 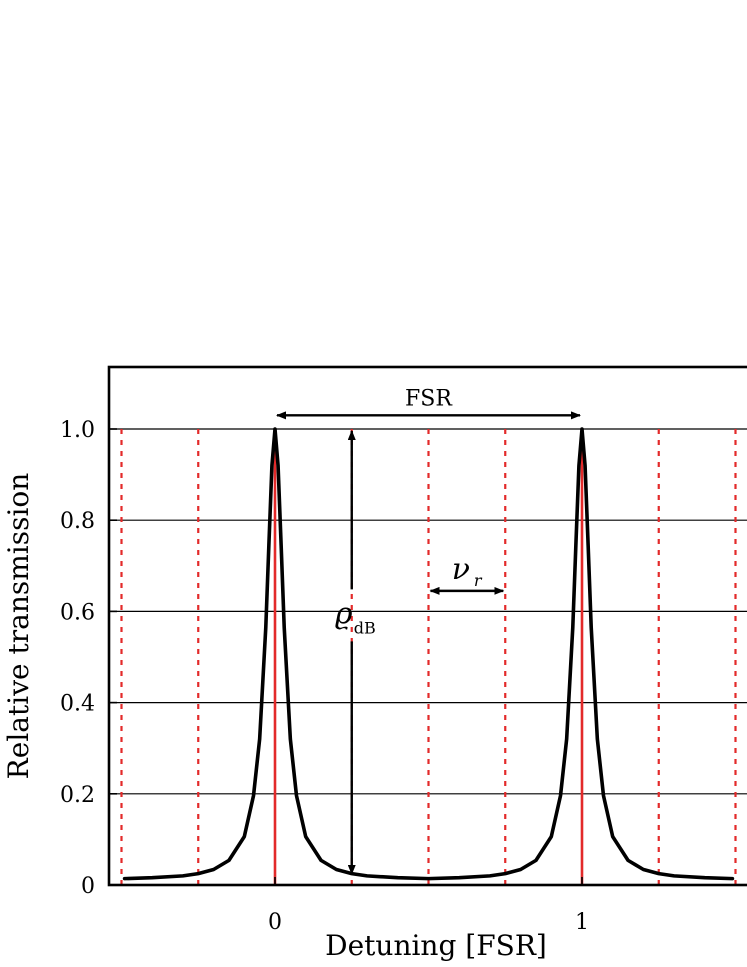 What do you see at coordinates (436, 945) in the screenshot?
I see `x-axis-label: Detuning [FSR]` at bounding box center [436, 945].